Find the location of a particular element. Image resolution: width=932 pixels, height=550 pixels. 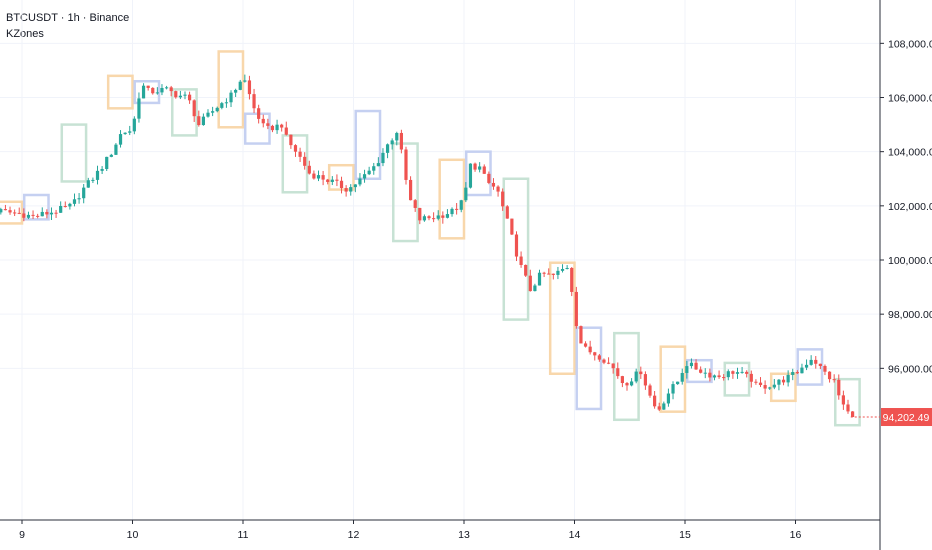

y-tick-label: 108,000.00 is located at coordinates (910, 44).